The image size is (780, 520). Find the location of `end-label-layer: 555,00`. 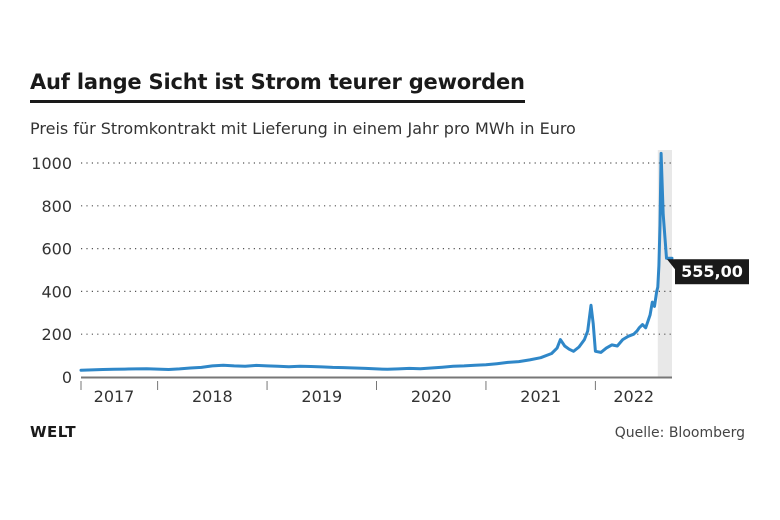

end-label-layer: 555,00 is located at coordinates (708, 272).